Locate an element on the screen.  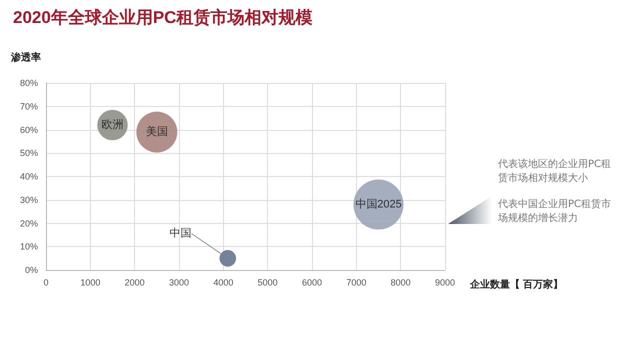
series-label: 美国 is located at coordinates (157, 131).